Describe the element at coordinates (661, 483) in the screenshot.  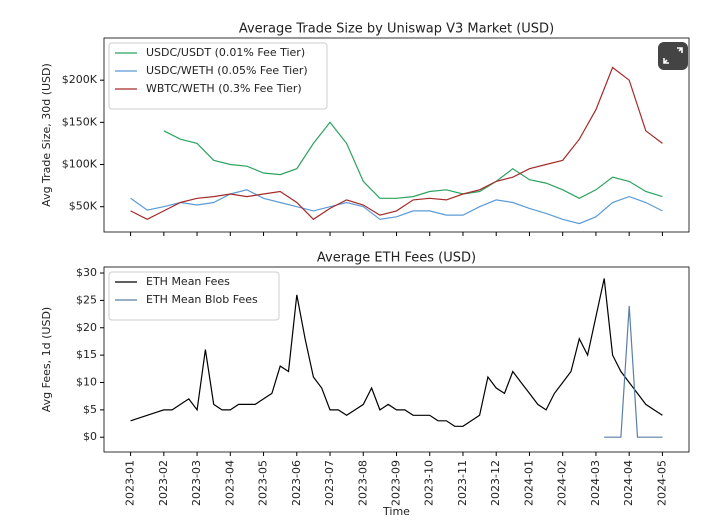
I see `x-tick-label: 2024-05` at that location.